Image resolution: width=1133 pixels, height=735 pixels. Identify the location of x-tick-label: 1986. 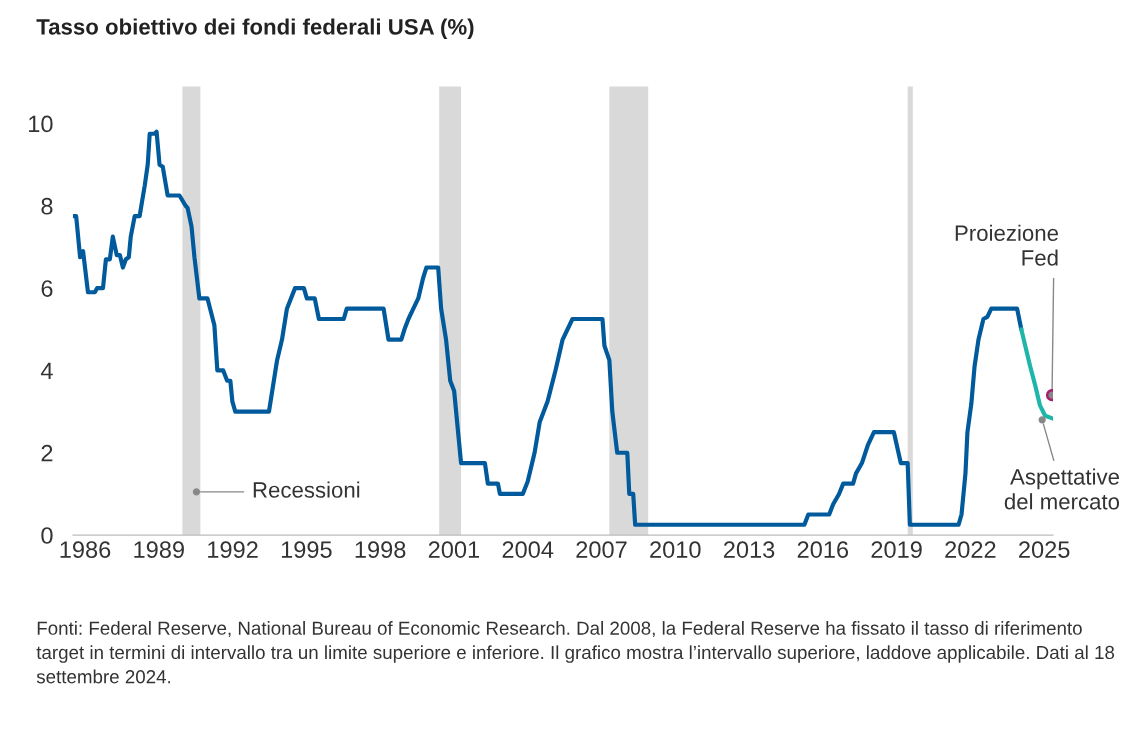
(85, 549).